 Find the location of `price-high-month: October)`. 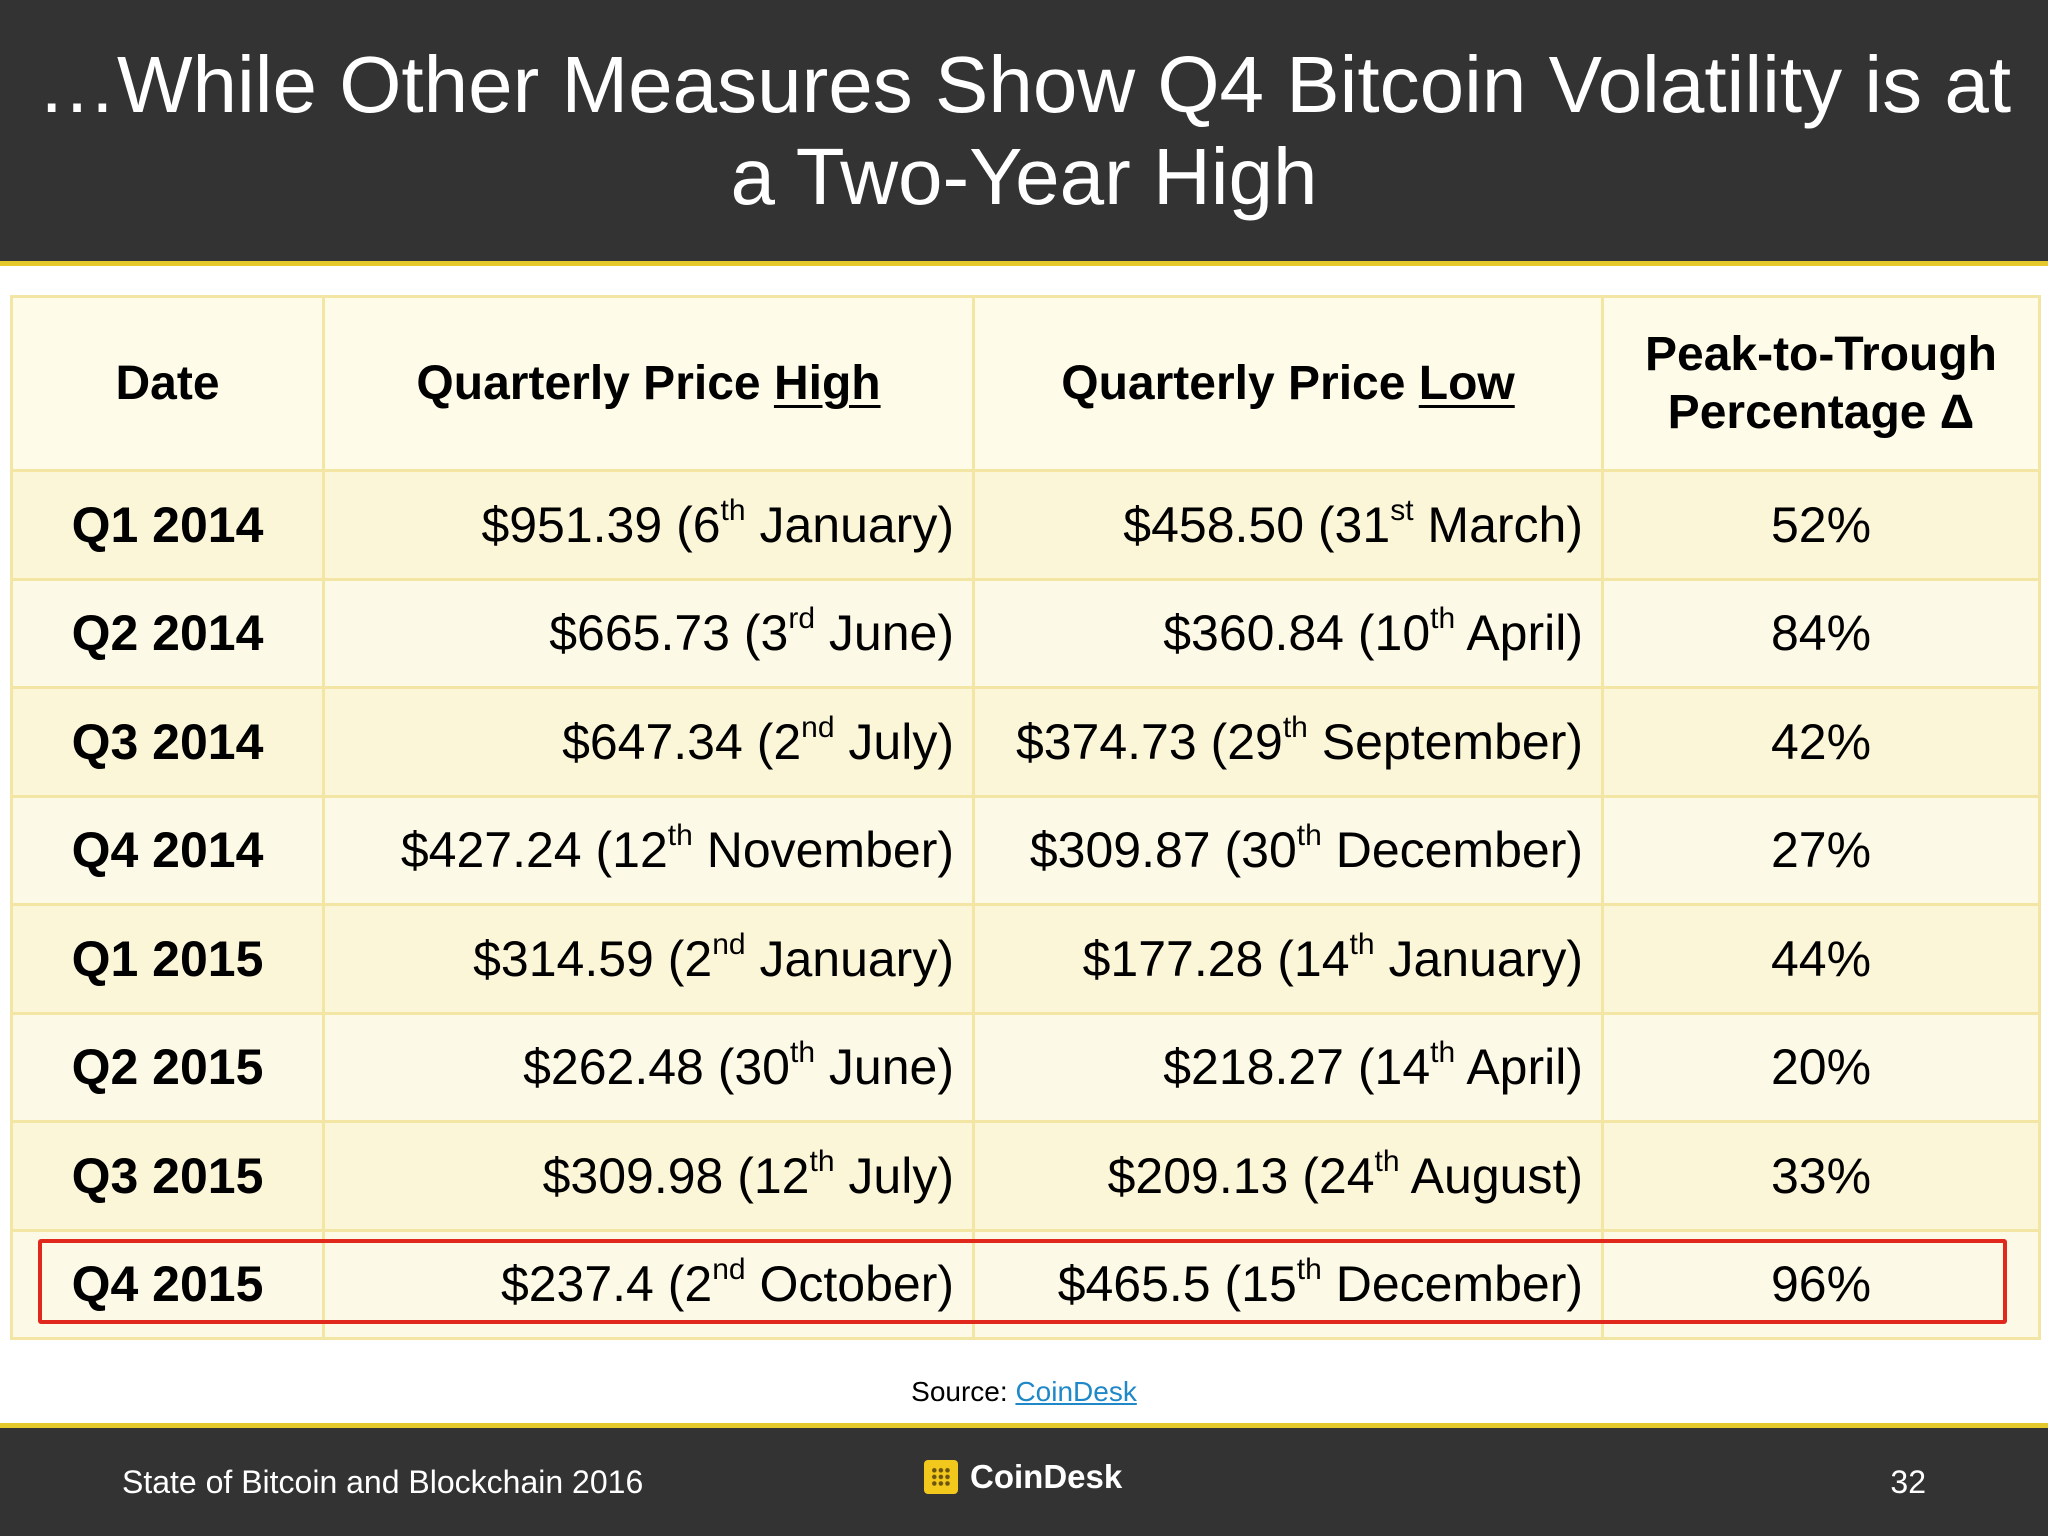

price-high-month: October) is located at coordinates (849, 1284).